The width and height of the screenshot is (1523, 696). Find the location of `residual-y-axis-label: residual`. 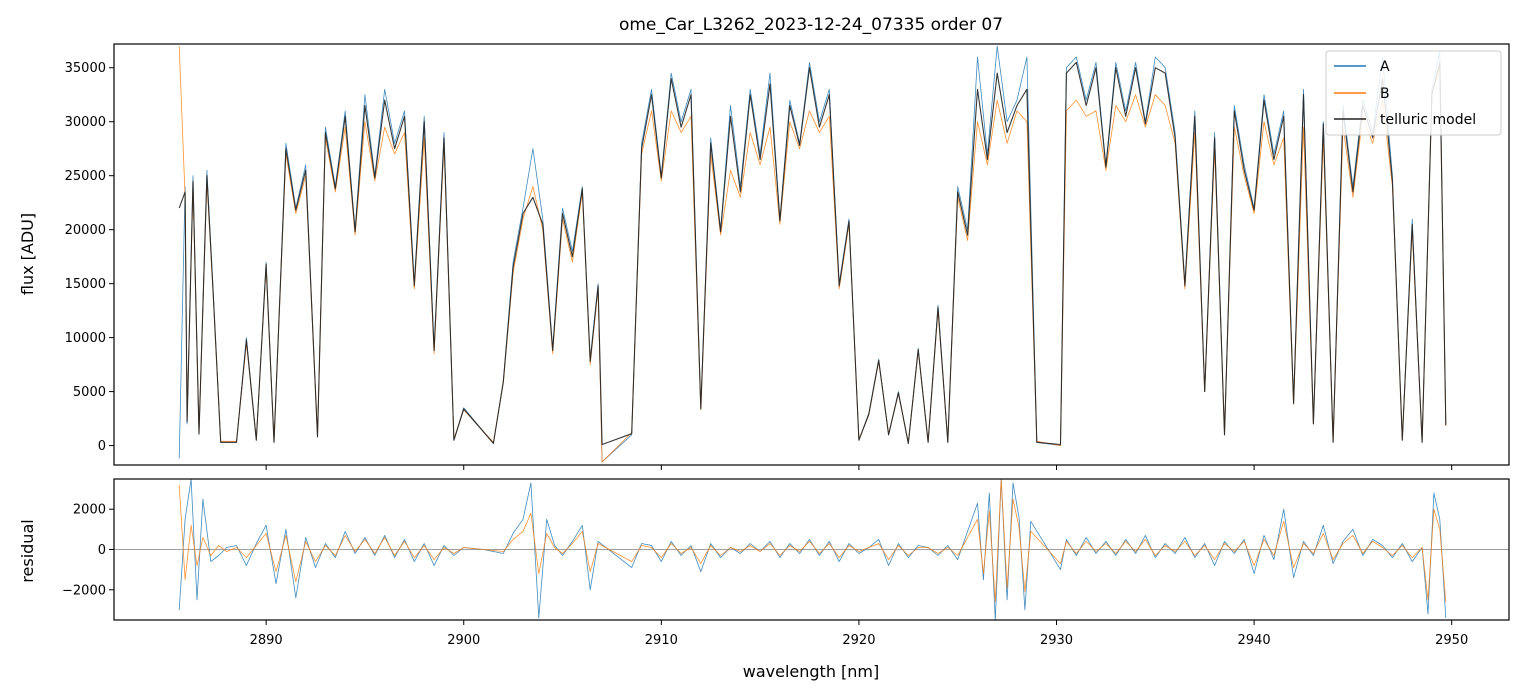

residual-y-axis-label: residual is located at coordinates (27, 550).